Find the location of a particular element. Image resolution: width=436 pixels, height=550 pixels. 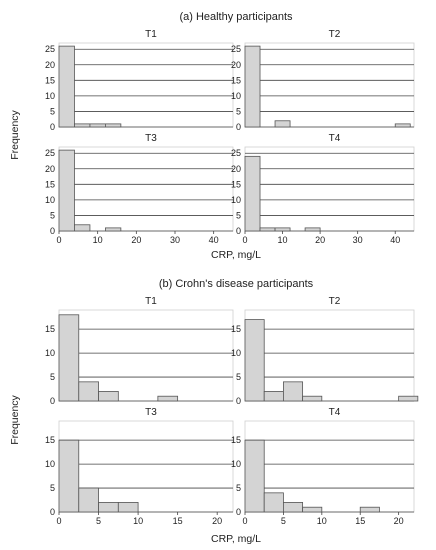

panel-a-t2: 0 5 10 15 20 25 T2 is located at coordinates (323, 80).